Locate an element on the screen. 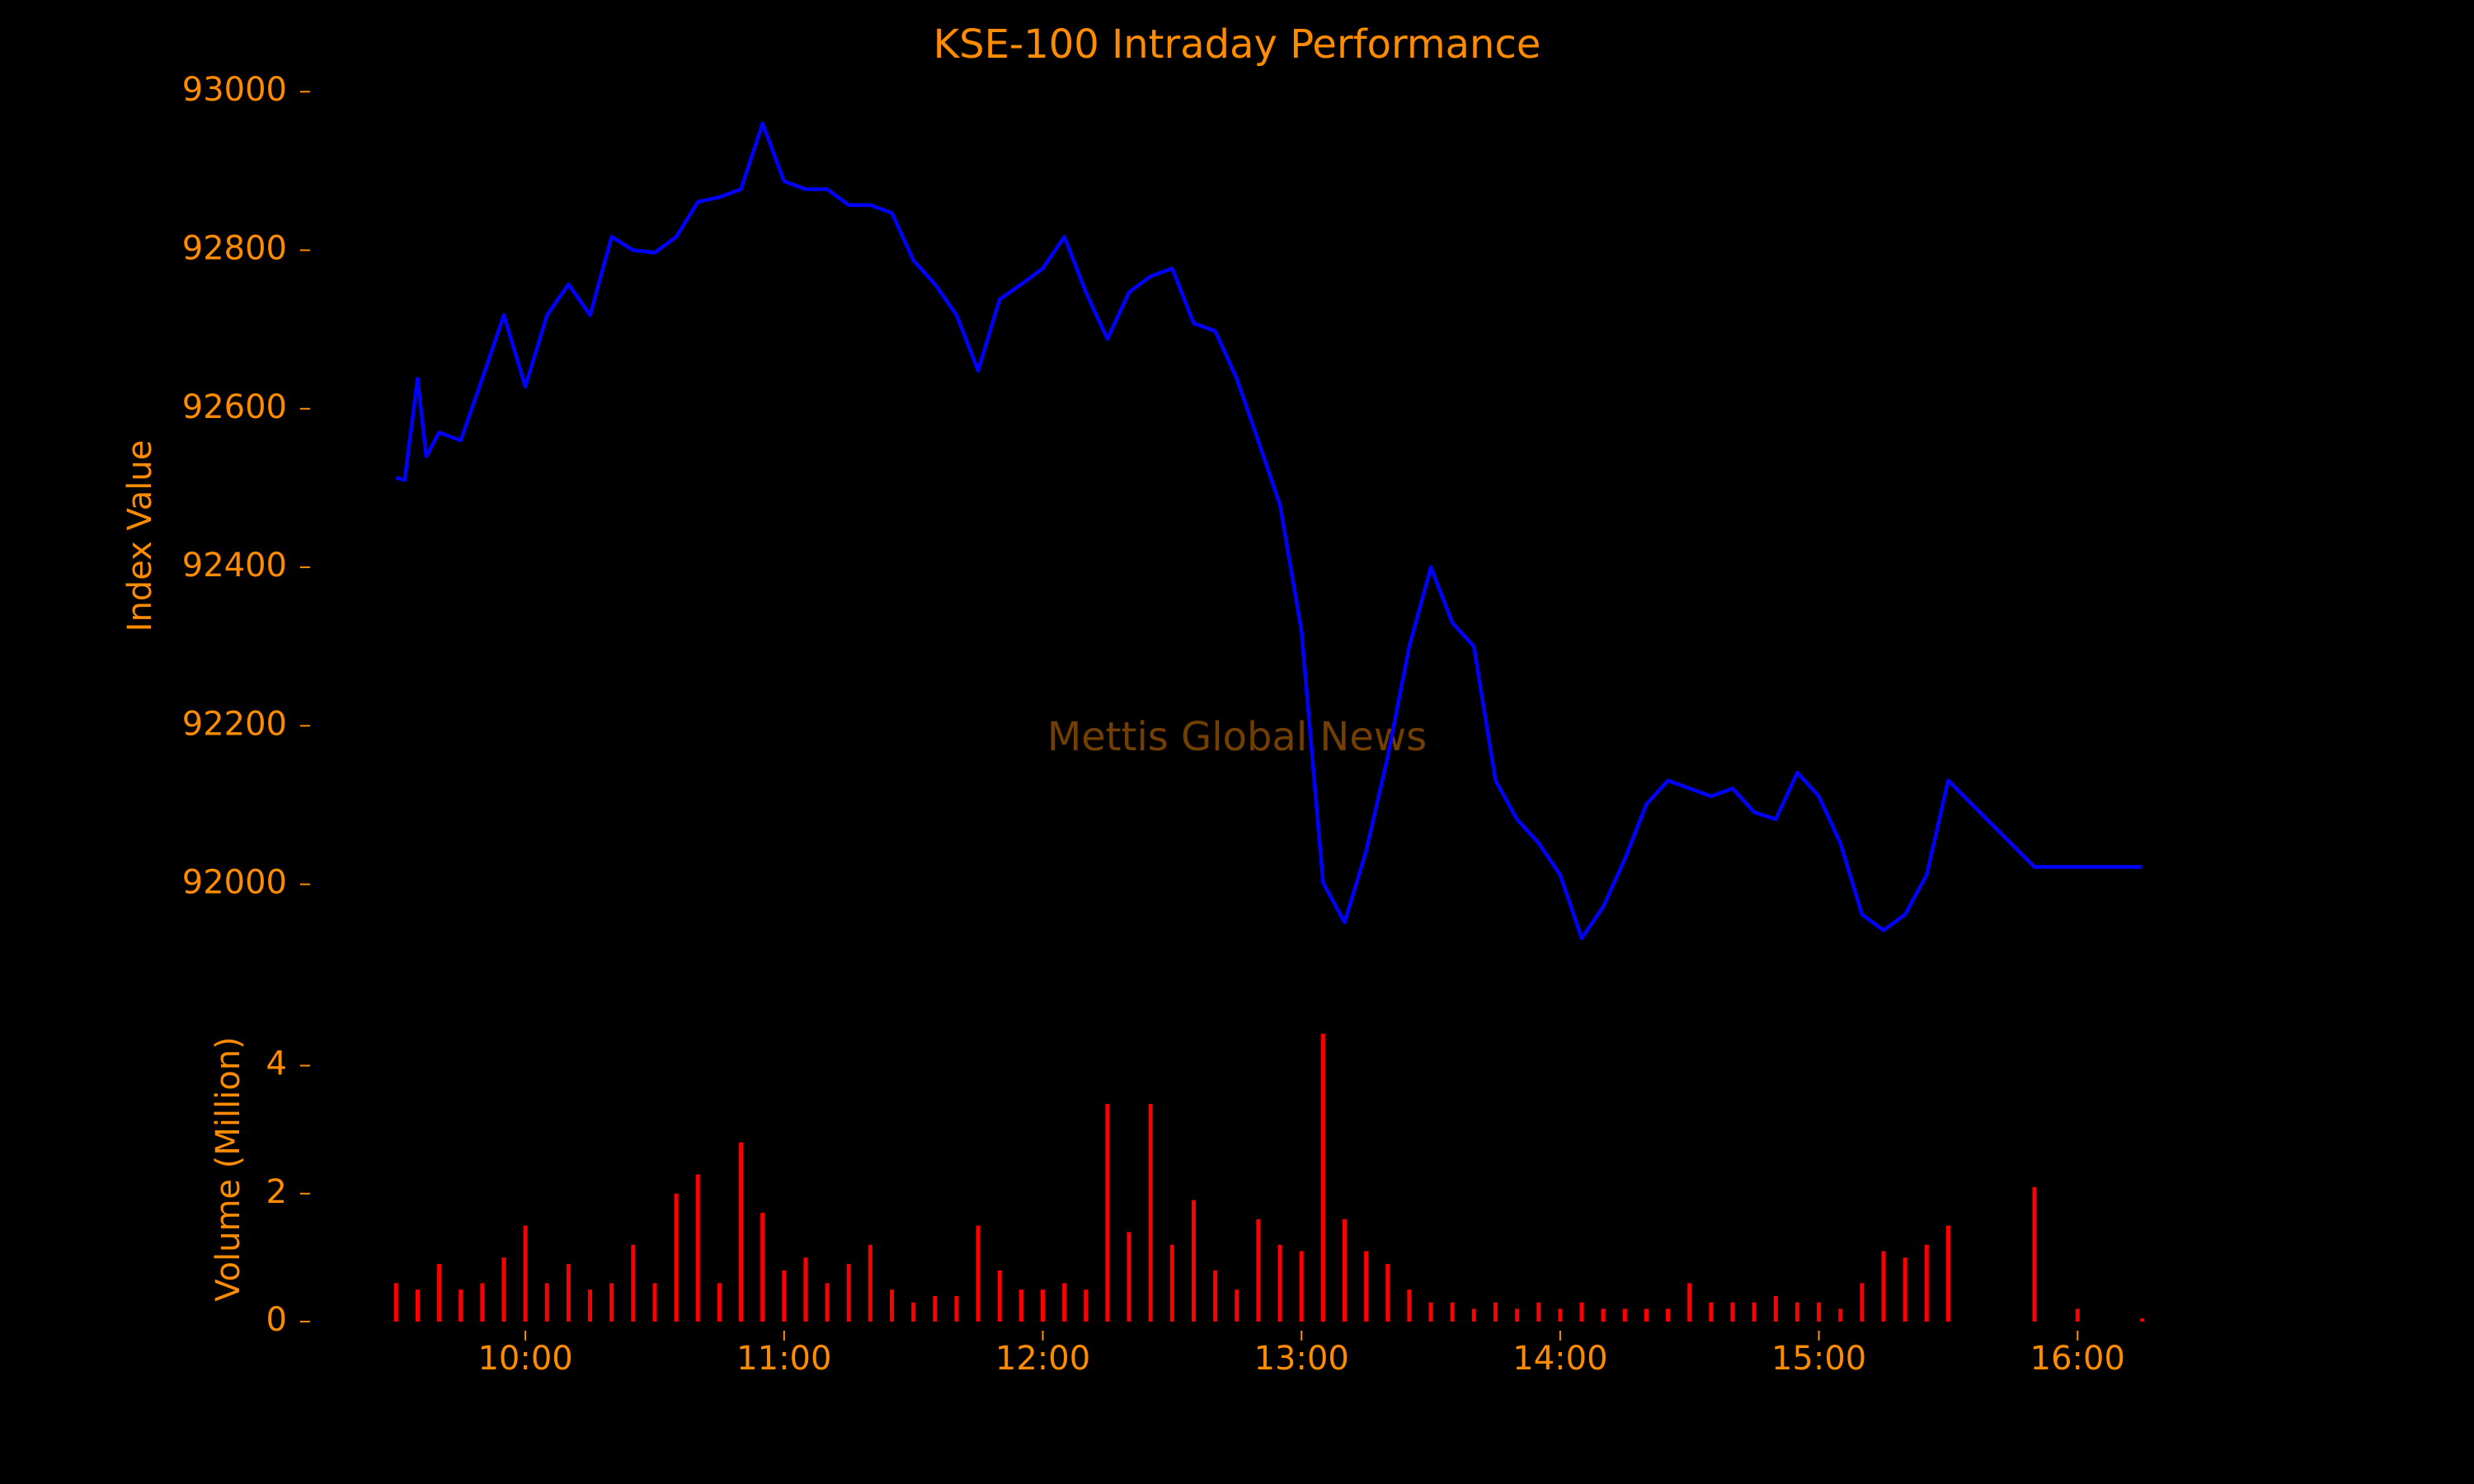 The width and height of the screenshot is (2474, 1484). x-tick-label: 14:00 is located at coordinates (1559, 1359).